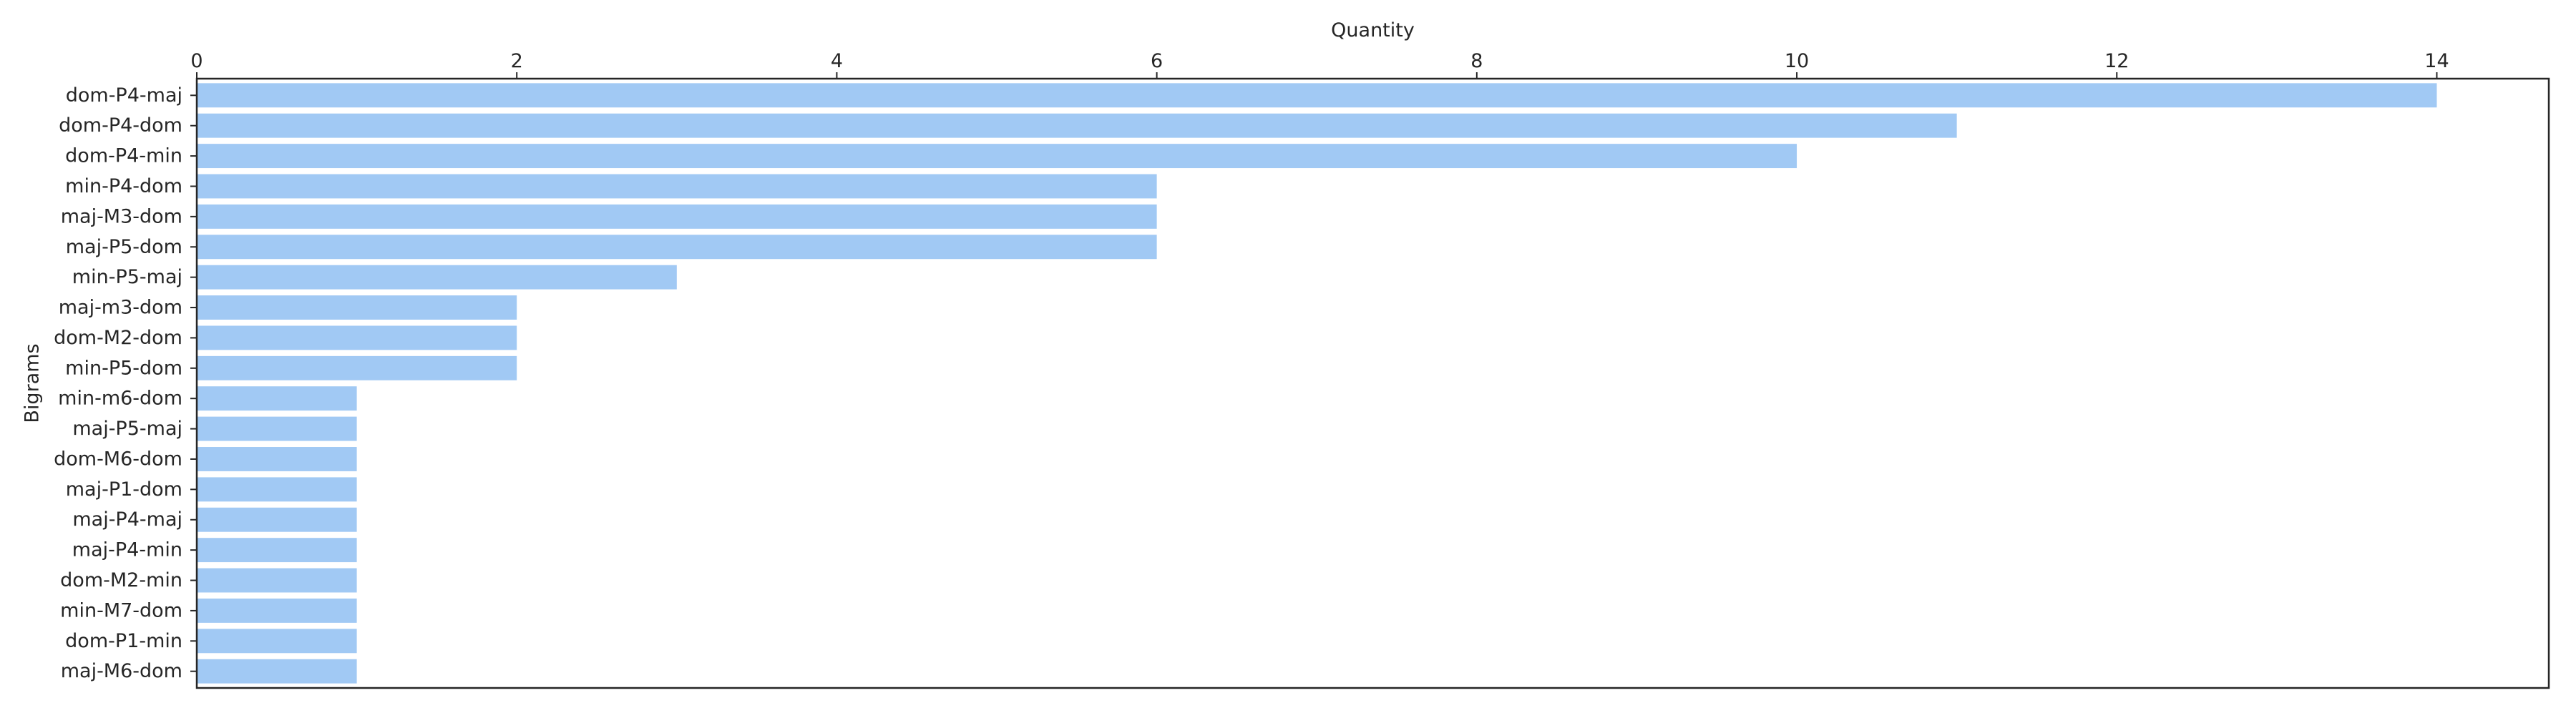  I want to click on x-tick-label: 10, so click(1797, 61).